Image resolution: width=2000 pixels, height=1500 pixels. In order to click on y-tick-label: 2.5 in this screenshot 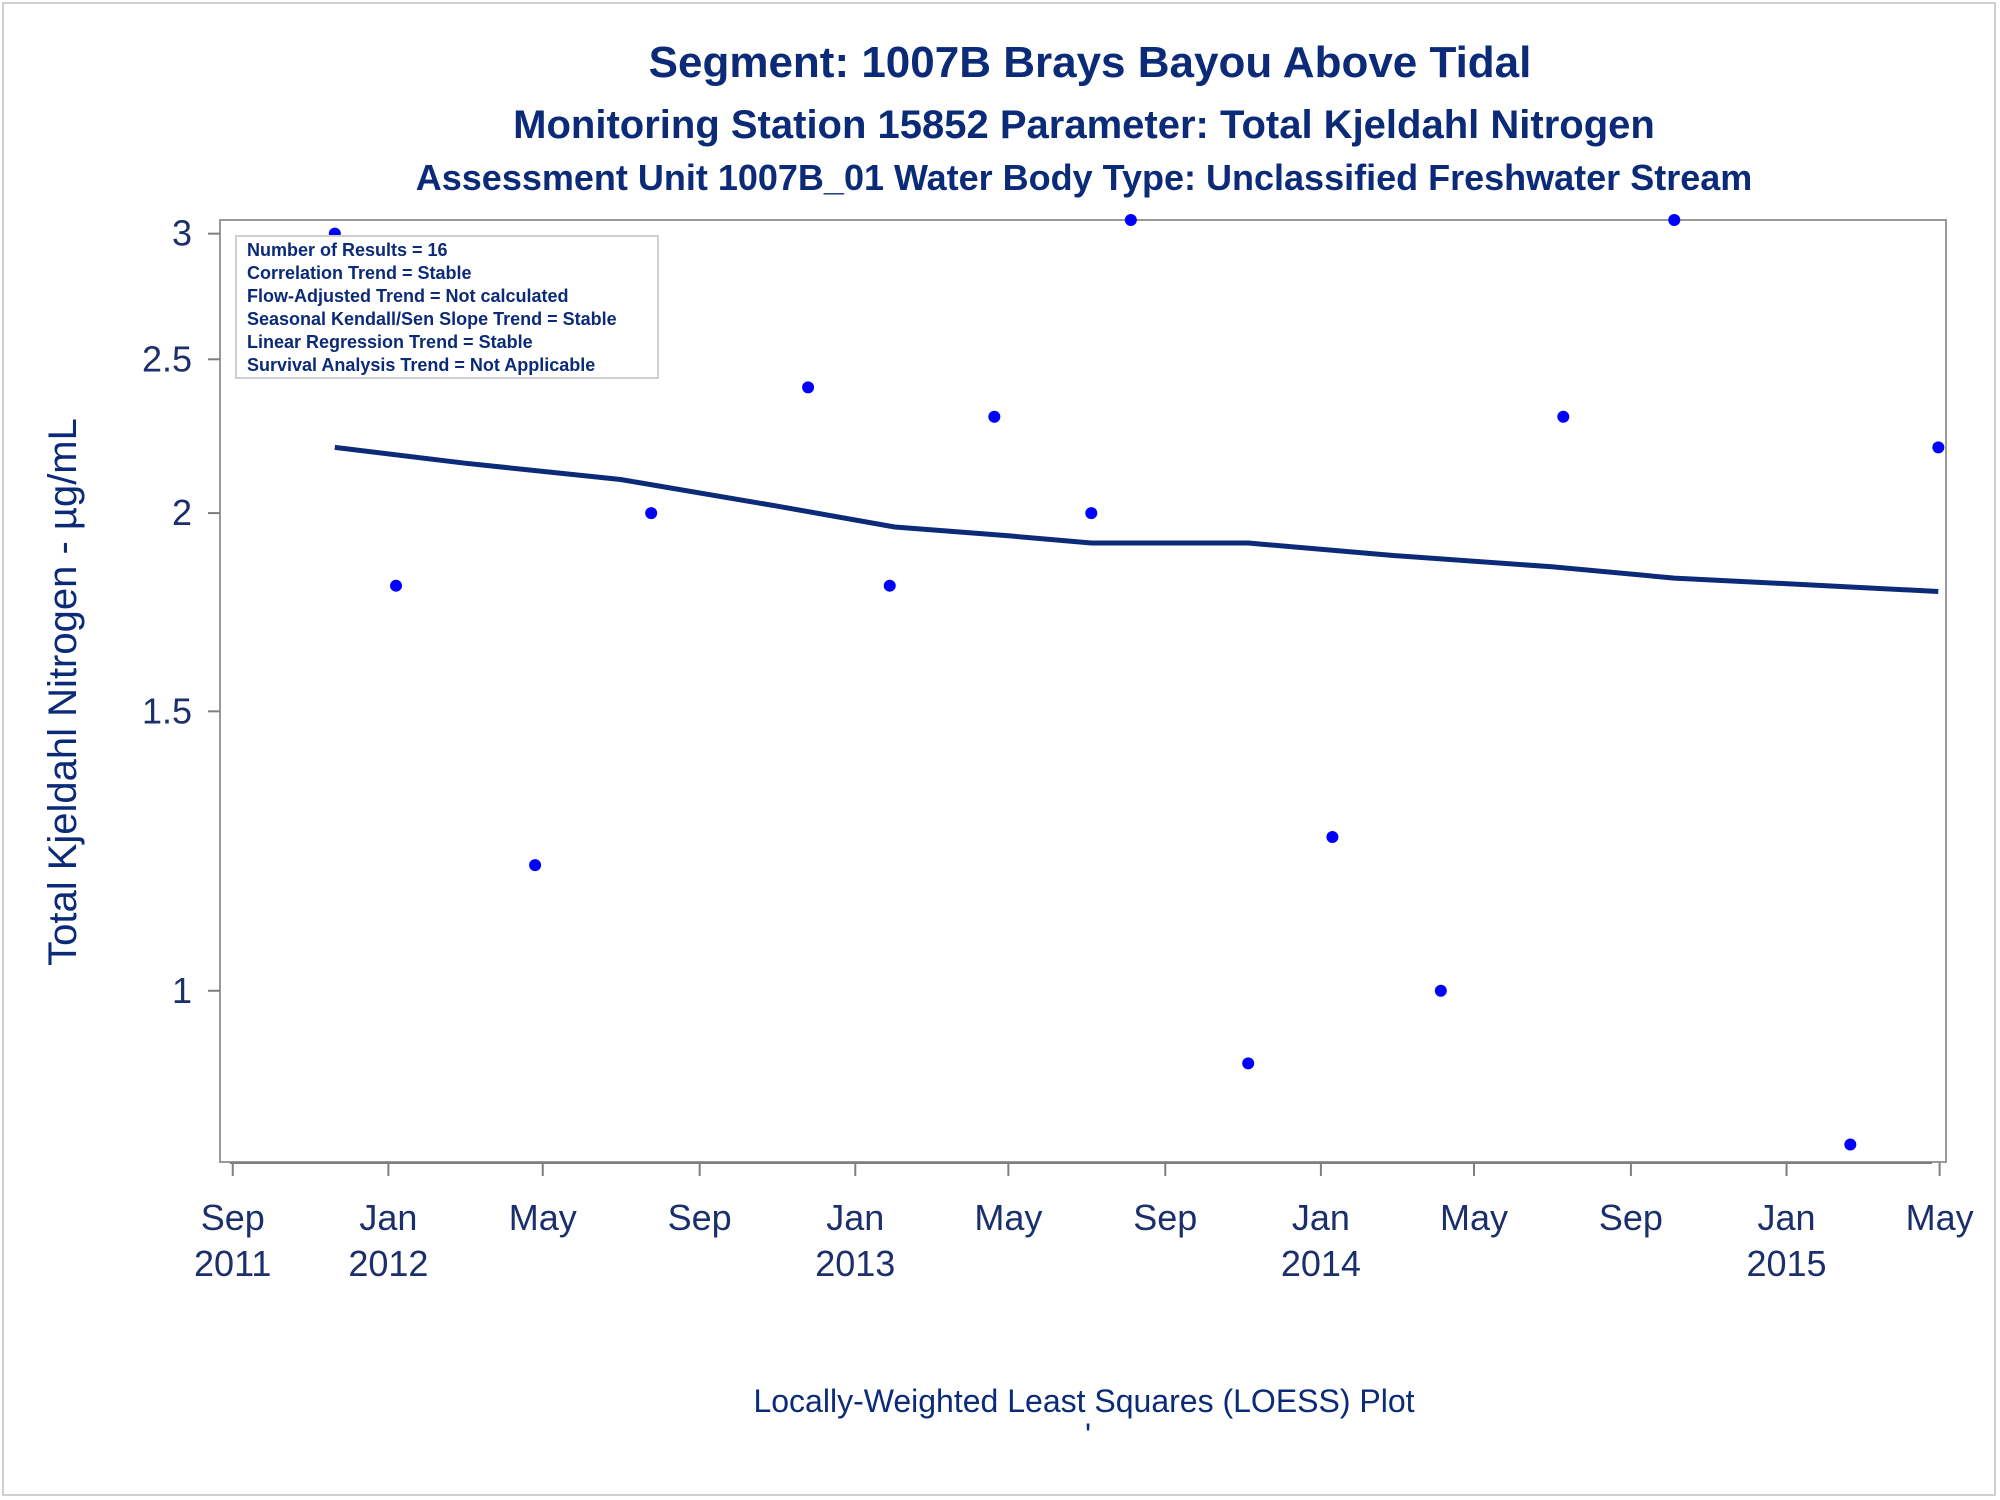, I will do `click(167, 358)`.